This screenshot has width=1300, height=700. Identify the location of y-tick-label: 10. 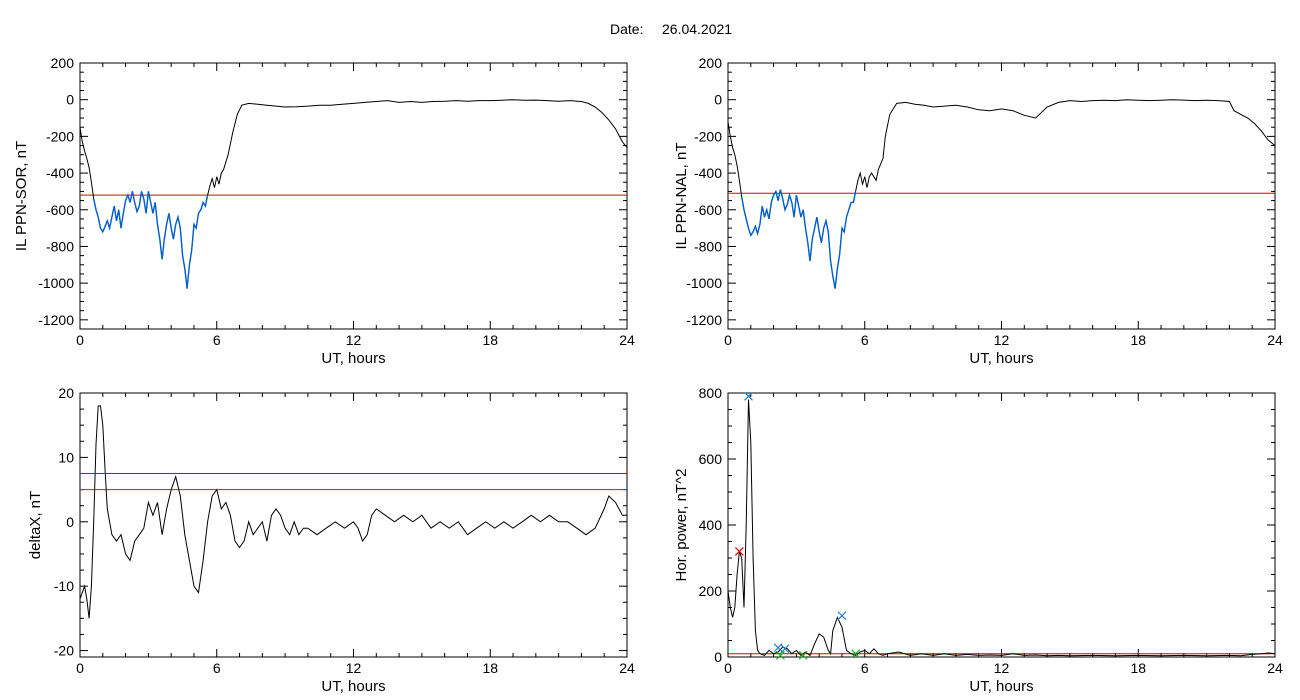
(66, 457).